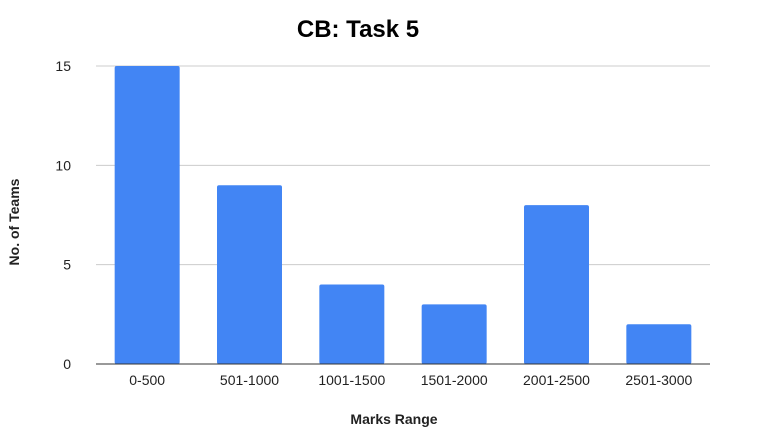  Describe the element at coordinates (147, 380) in the screenshot. I see `x-tick-label: 0-500` at that location.